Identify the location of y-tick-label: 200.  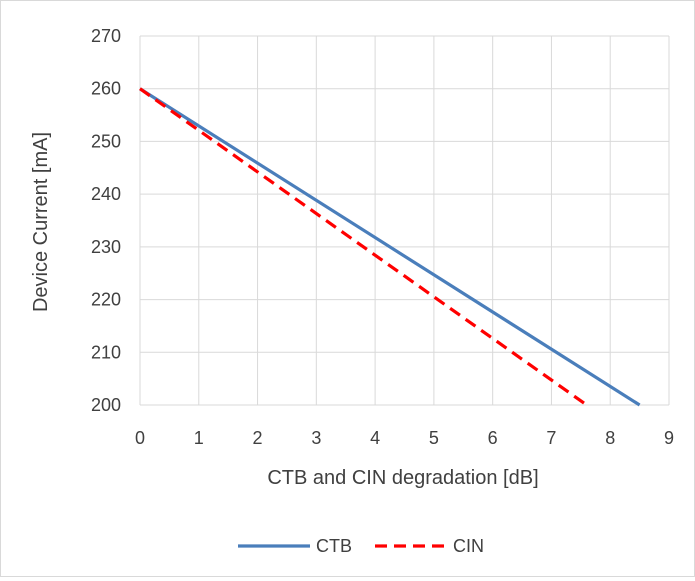
(106, 405).